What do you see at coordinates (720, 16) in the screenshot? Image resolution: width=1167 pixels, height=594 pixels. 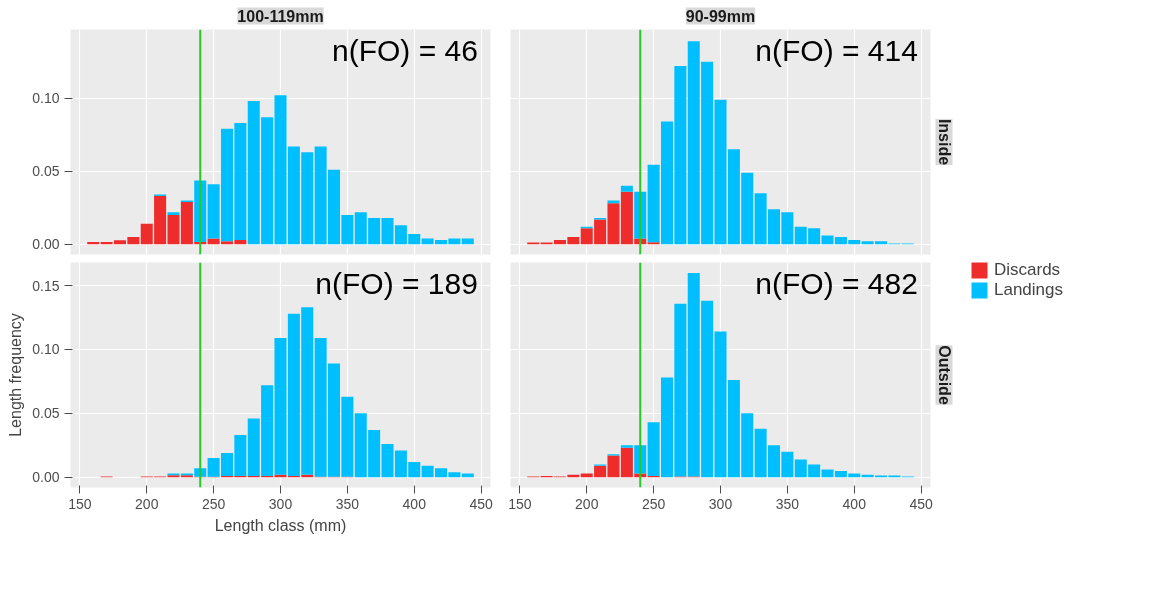 I see `chart-title: 90-99mm` at bounding box center [720, 16].